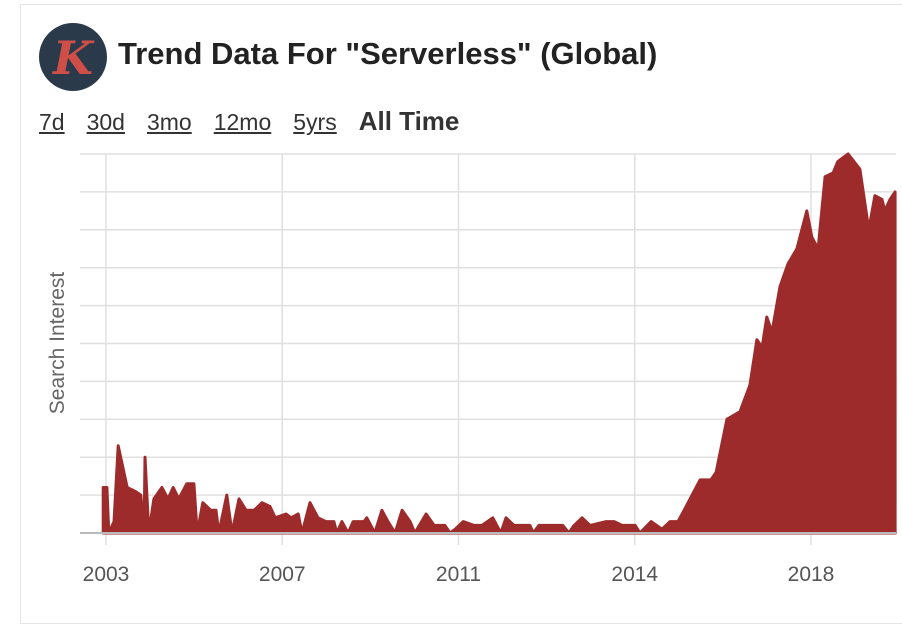 Image resolution: width=902 pixels, height=624 pixels. I want to click on range-5yrs: 5yrs, so click(315, 122).